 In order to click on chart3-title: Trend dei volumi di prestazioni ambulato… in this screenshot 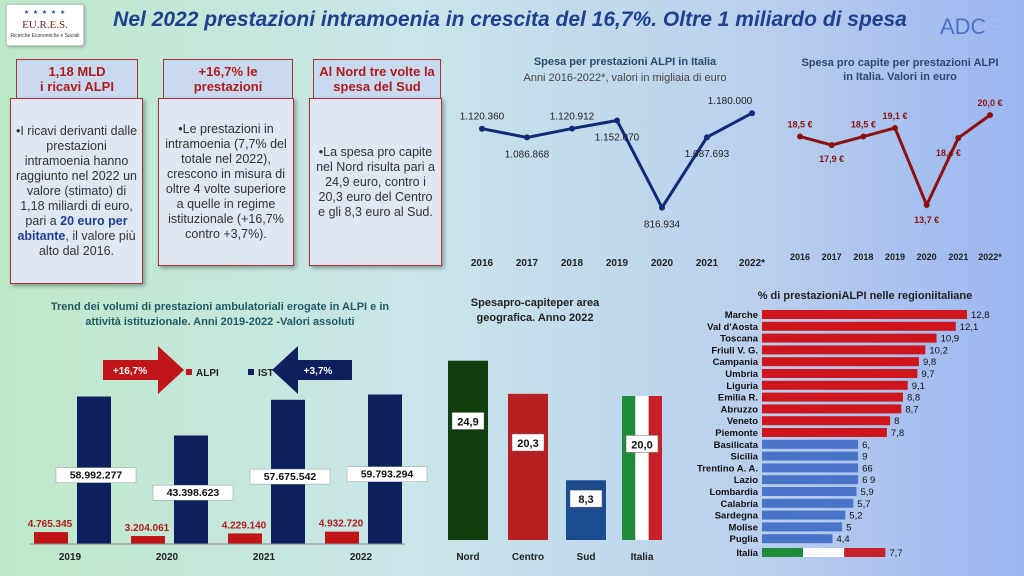, I will do `click(220, 314)`.